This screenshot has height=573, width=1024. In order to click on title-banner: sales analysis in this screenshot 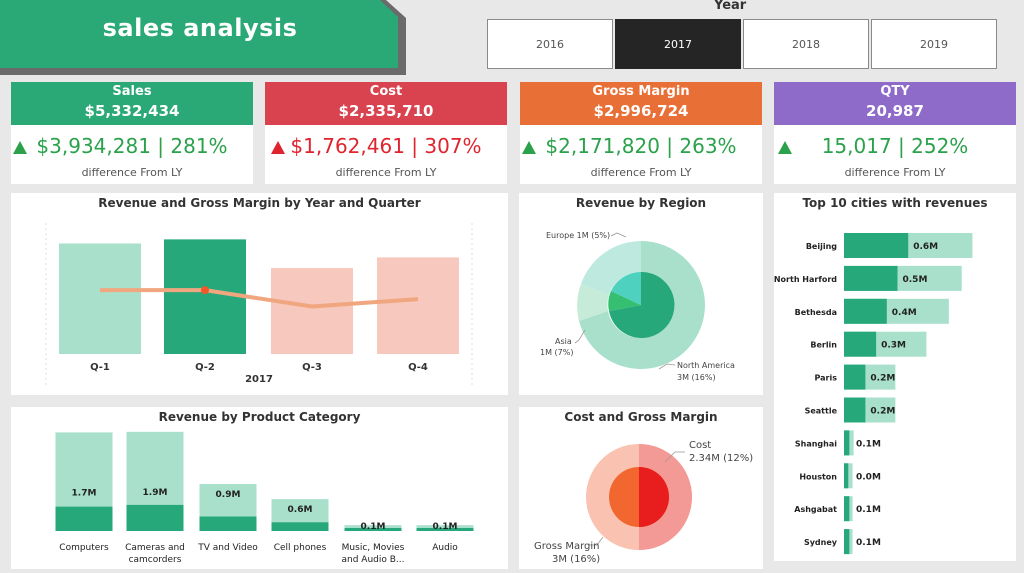, I will do `click(203, 37)`.